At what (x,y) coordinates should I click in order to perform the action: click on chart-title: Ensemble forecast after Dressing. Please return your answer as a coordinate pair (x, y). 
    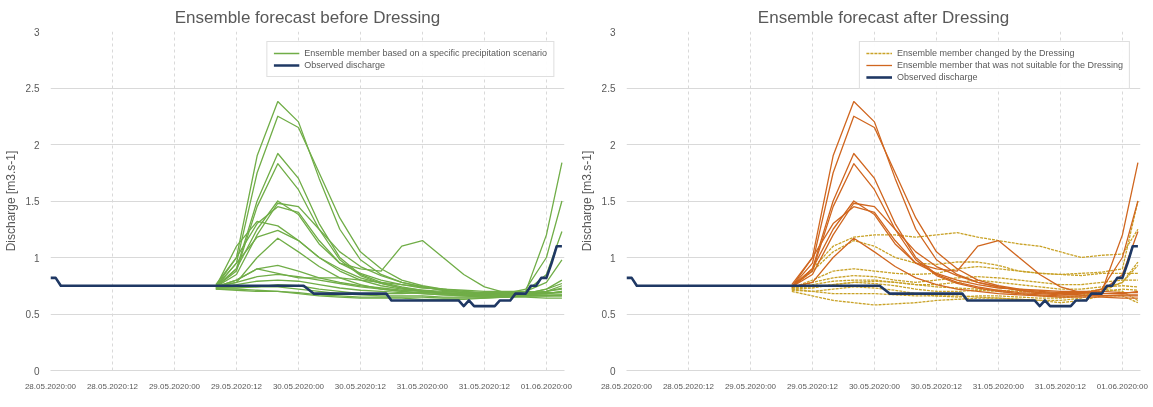
    Looking at the image, I should click on (883, 17).